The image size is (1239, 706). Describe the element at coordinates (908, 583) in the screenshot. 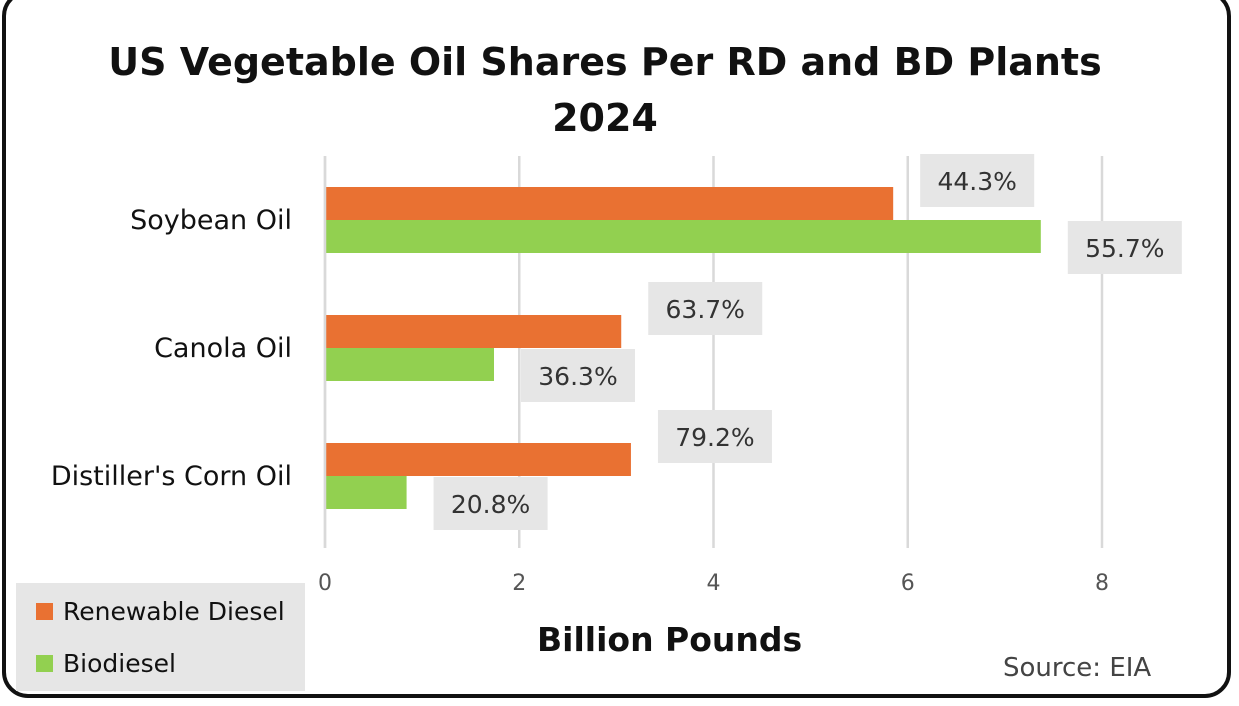

I see `x-tick-label: 6` at that location.